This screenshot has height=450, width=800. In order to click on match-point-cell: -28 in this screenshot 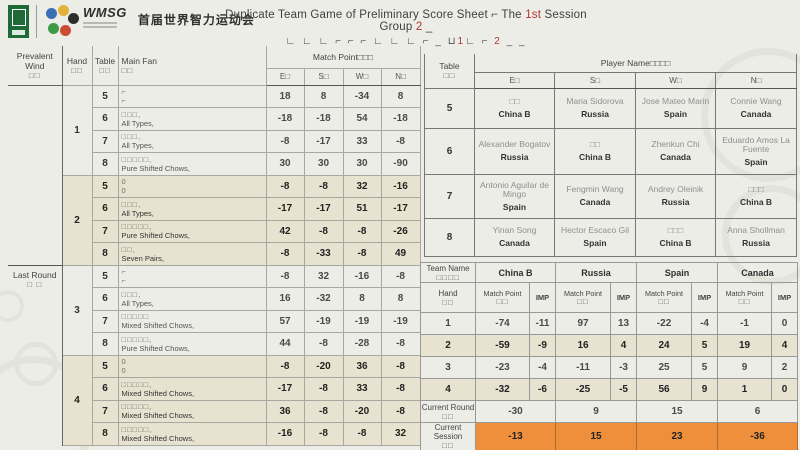, I will do `click(362, 344)`.